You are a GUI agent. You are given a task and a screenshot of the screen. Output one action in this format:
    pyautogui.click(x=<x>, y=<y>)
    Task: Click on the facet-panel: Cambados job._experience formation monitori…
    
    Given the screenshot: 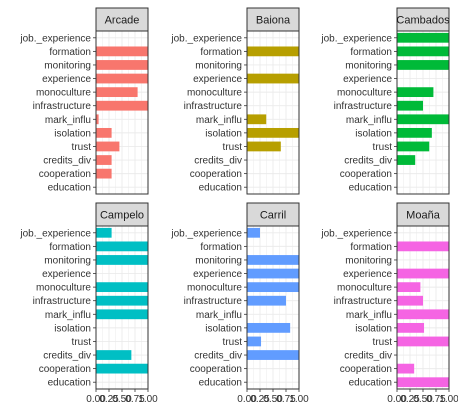 What is the action you would take?
    pyautogui.click(x=385, y=101)
    